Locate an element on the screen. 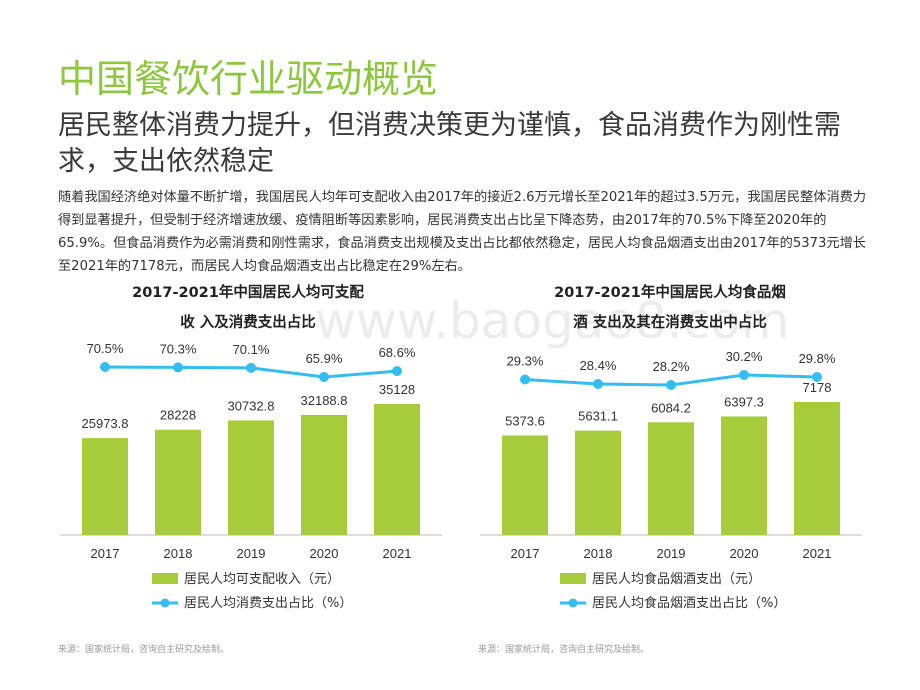 Image resolution: width=920 pixels, height=690 pixels. ratio-value-label: 28.4% is located at coordinates (598, 365).